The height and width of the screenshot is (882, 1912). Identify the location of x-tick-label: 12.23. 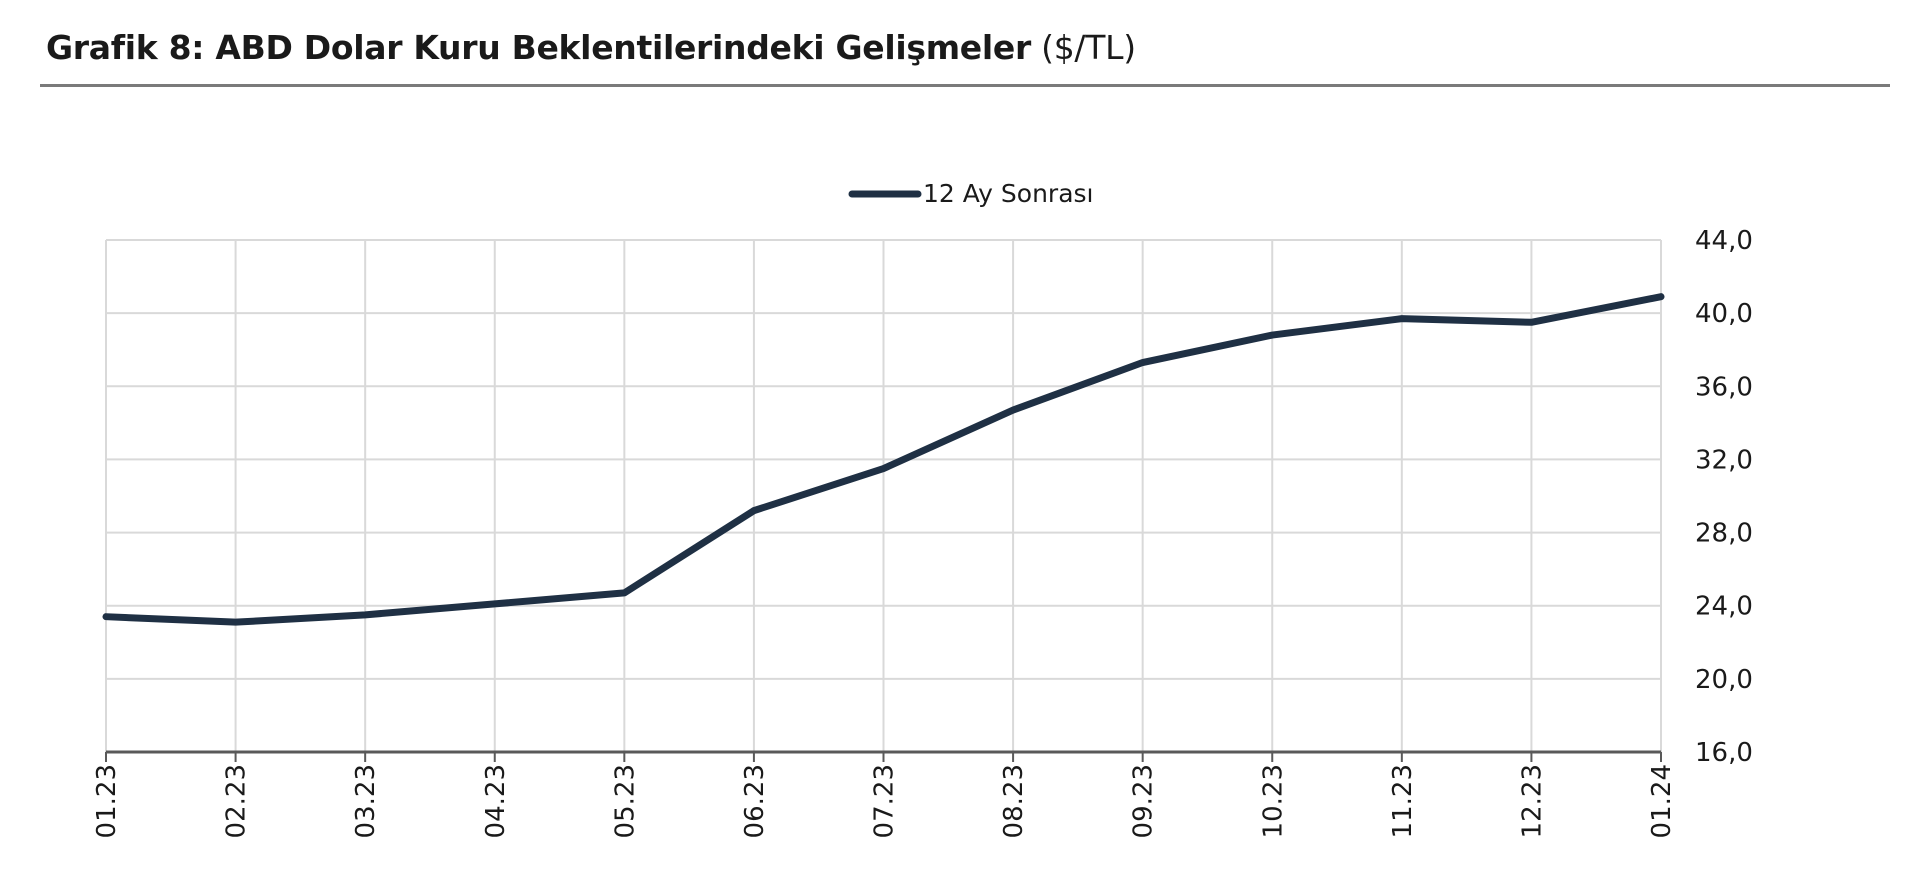
(1532, 801).